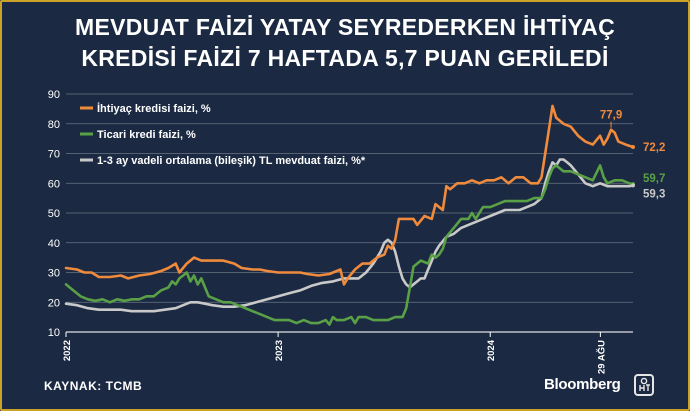  Describe the element at coordinates (54, 333) in the screenshot. I see `y-tick-label: 10` at that location.